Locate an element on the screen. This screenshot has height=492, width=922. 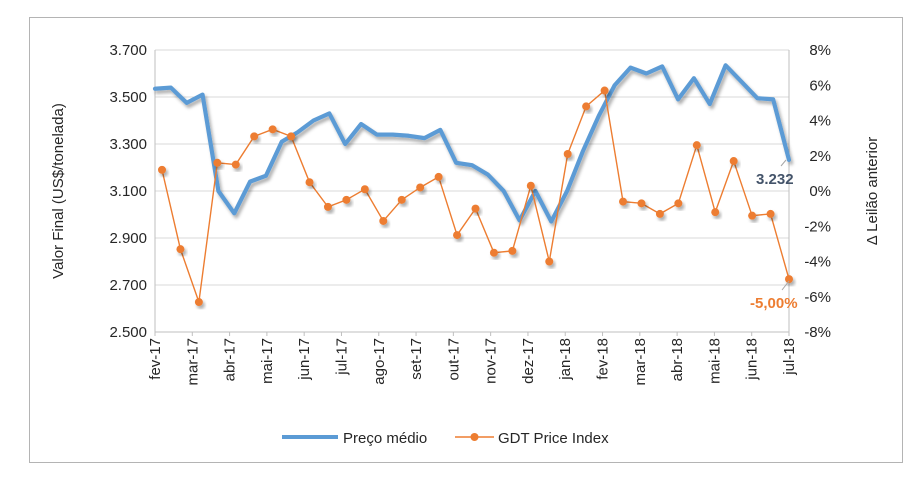
left-tick-label: 2.700 is located at coordinates (128, 285).